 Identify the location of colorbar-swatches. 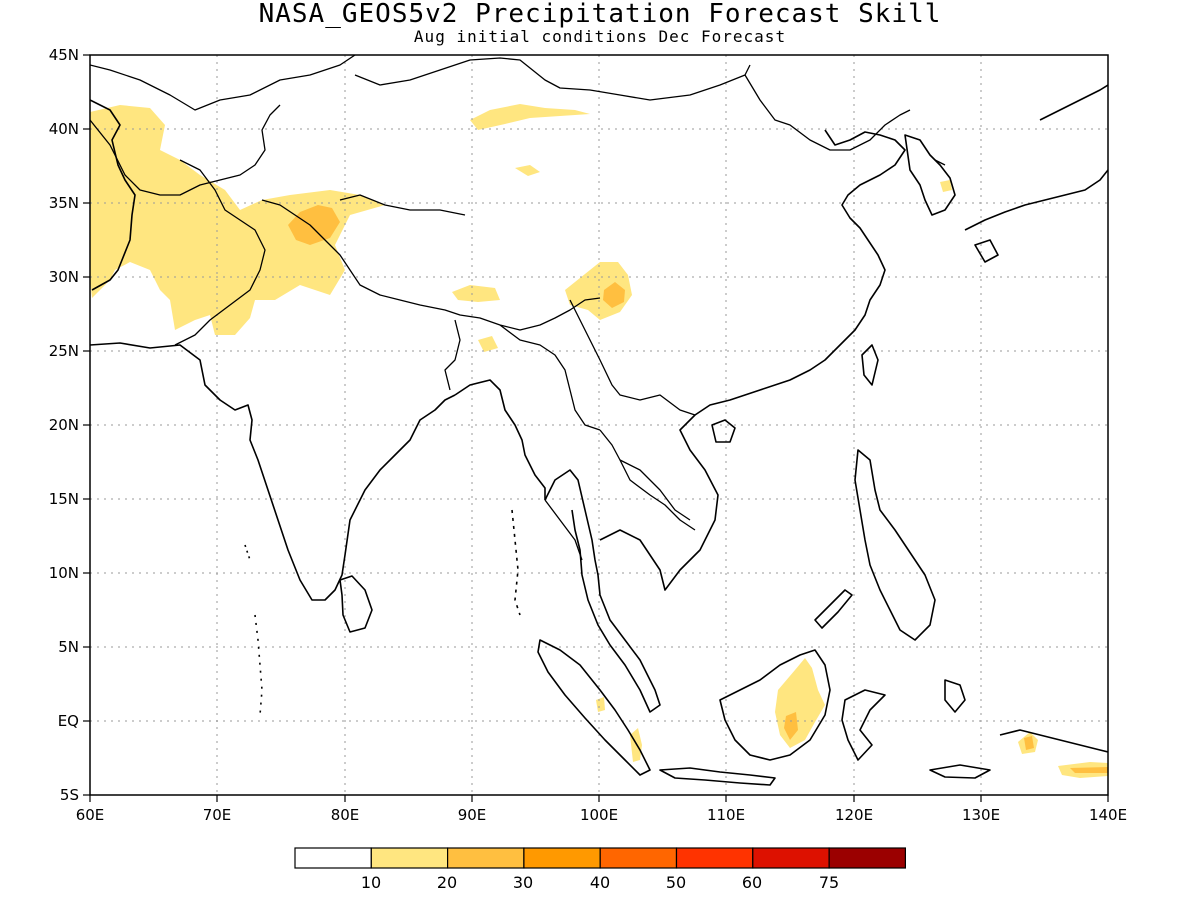
(600, 858).